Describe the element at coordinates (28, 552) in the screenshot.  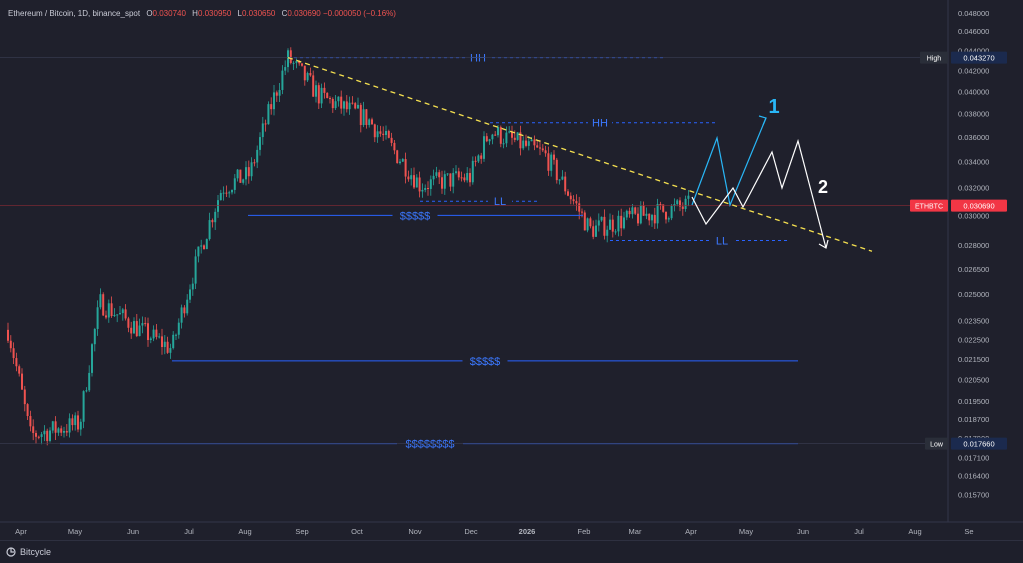
I see `brand: Bitcycle` at that location.